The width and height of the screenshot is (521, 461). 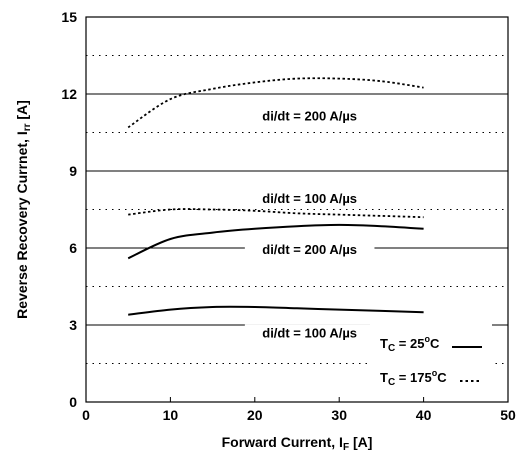 I want to click on annotation-4: di/dt = 100 A/µs, so click(x=309, y=333).